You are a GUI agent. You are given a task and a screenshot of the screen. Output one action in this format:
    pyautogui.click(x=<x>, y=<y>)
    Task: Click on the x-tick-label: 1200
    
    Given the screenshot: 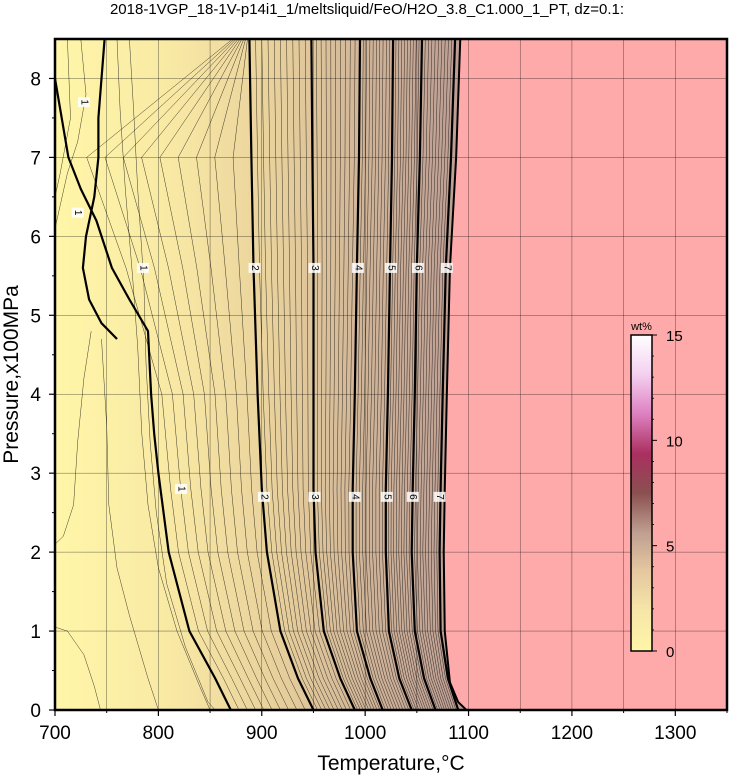 What is the action you would take?
    pyautogui.click(x=572, y=733)
    